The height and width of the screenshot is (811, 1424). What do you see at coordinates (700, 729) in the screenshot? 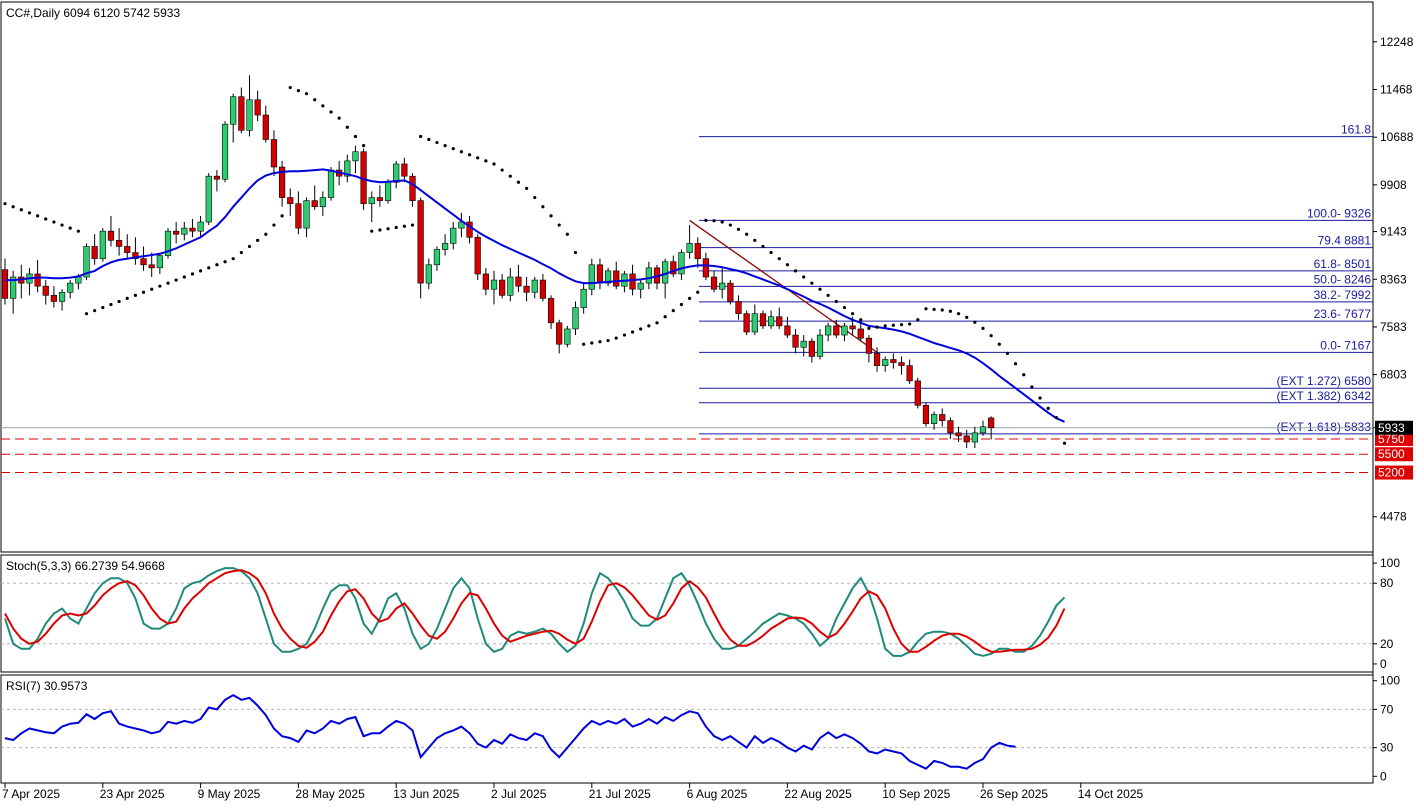
I see `rsi-panel: 100 70 30 0` at bounding box center [700, 729].